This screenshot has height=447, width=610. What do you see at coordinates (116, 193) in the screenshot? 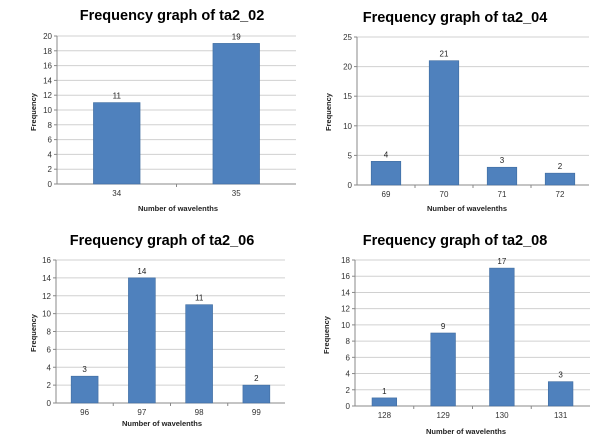
I see `x-tick-label: 34` at bounding box center [116, 193].